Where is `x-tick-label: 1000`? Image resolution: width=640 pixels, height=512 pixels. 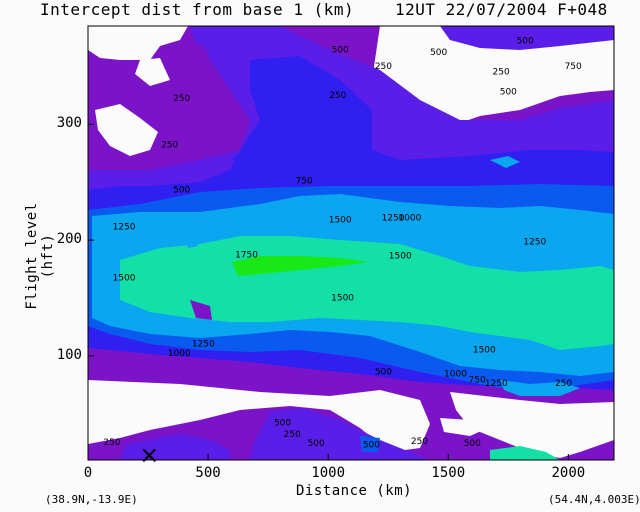 x-tick-label: 1000 is located at coordinates (328, 473).